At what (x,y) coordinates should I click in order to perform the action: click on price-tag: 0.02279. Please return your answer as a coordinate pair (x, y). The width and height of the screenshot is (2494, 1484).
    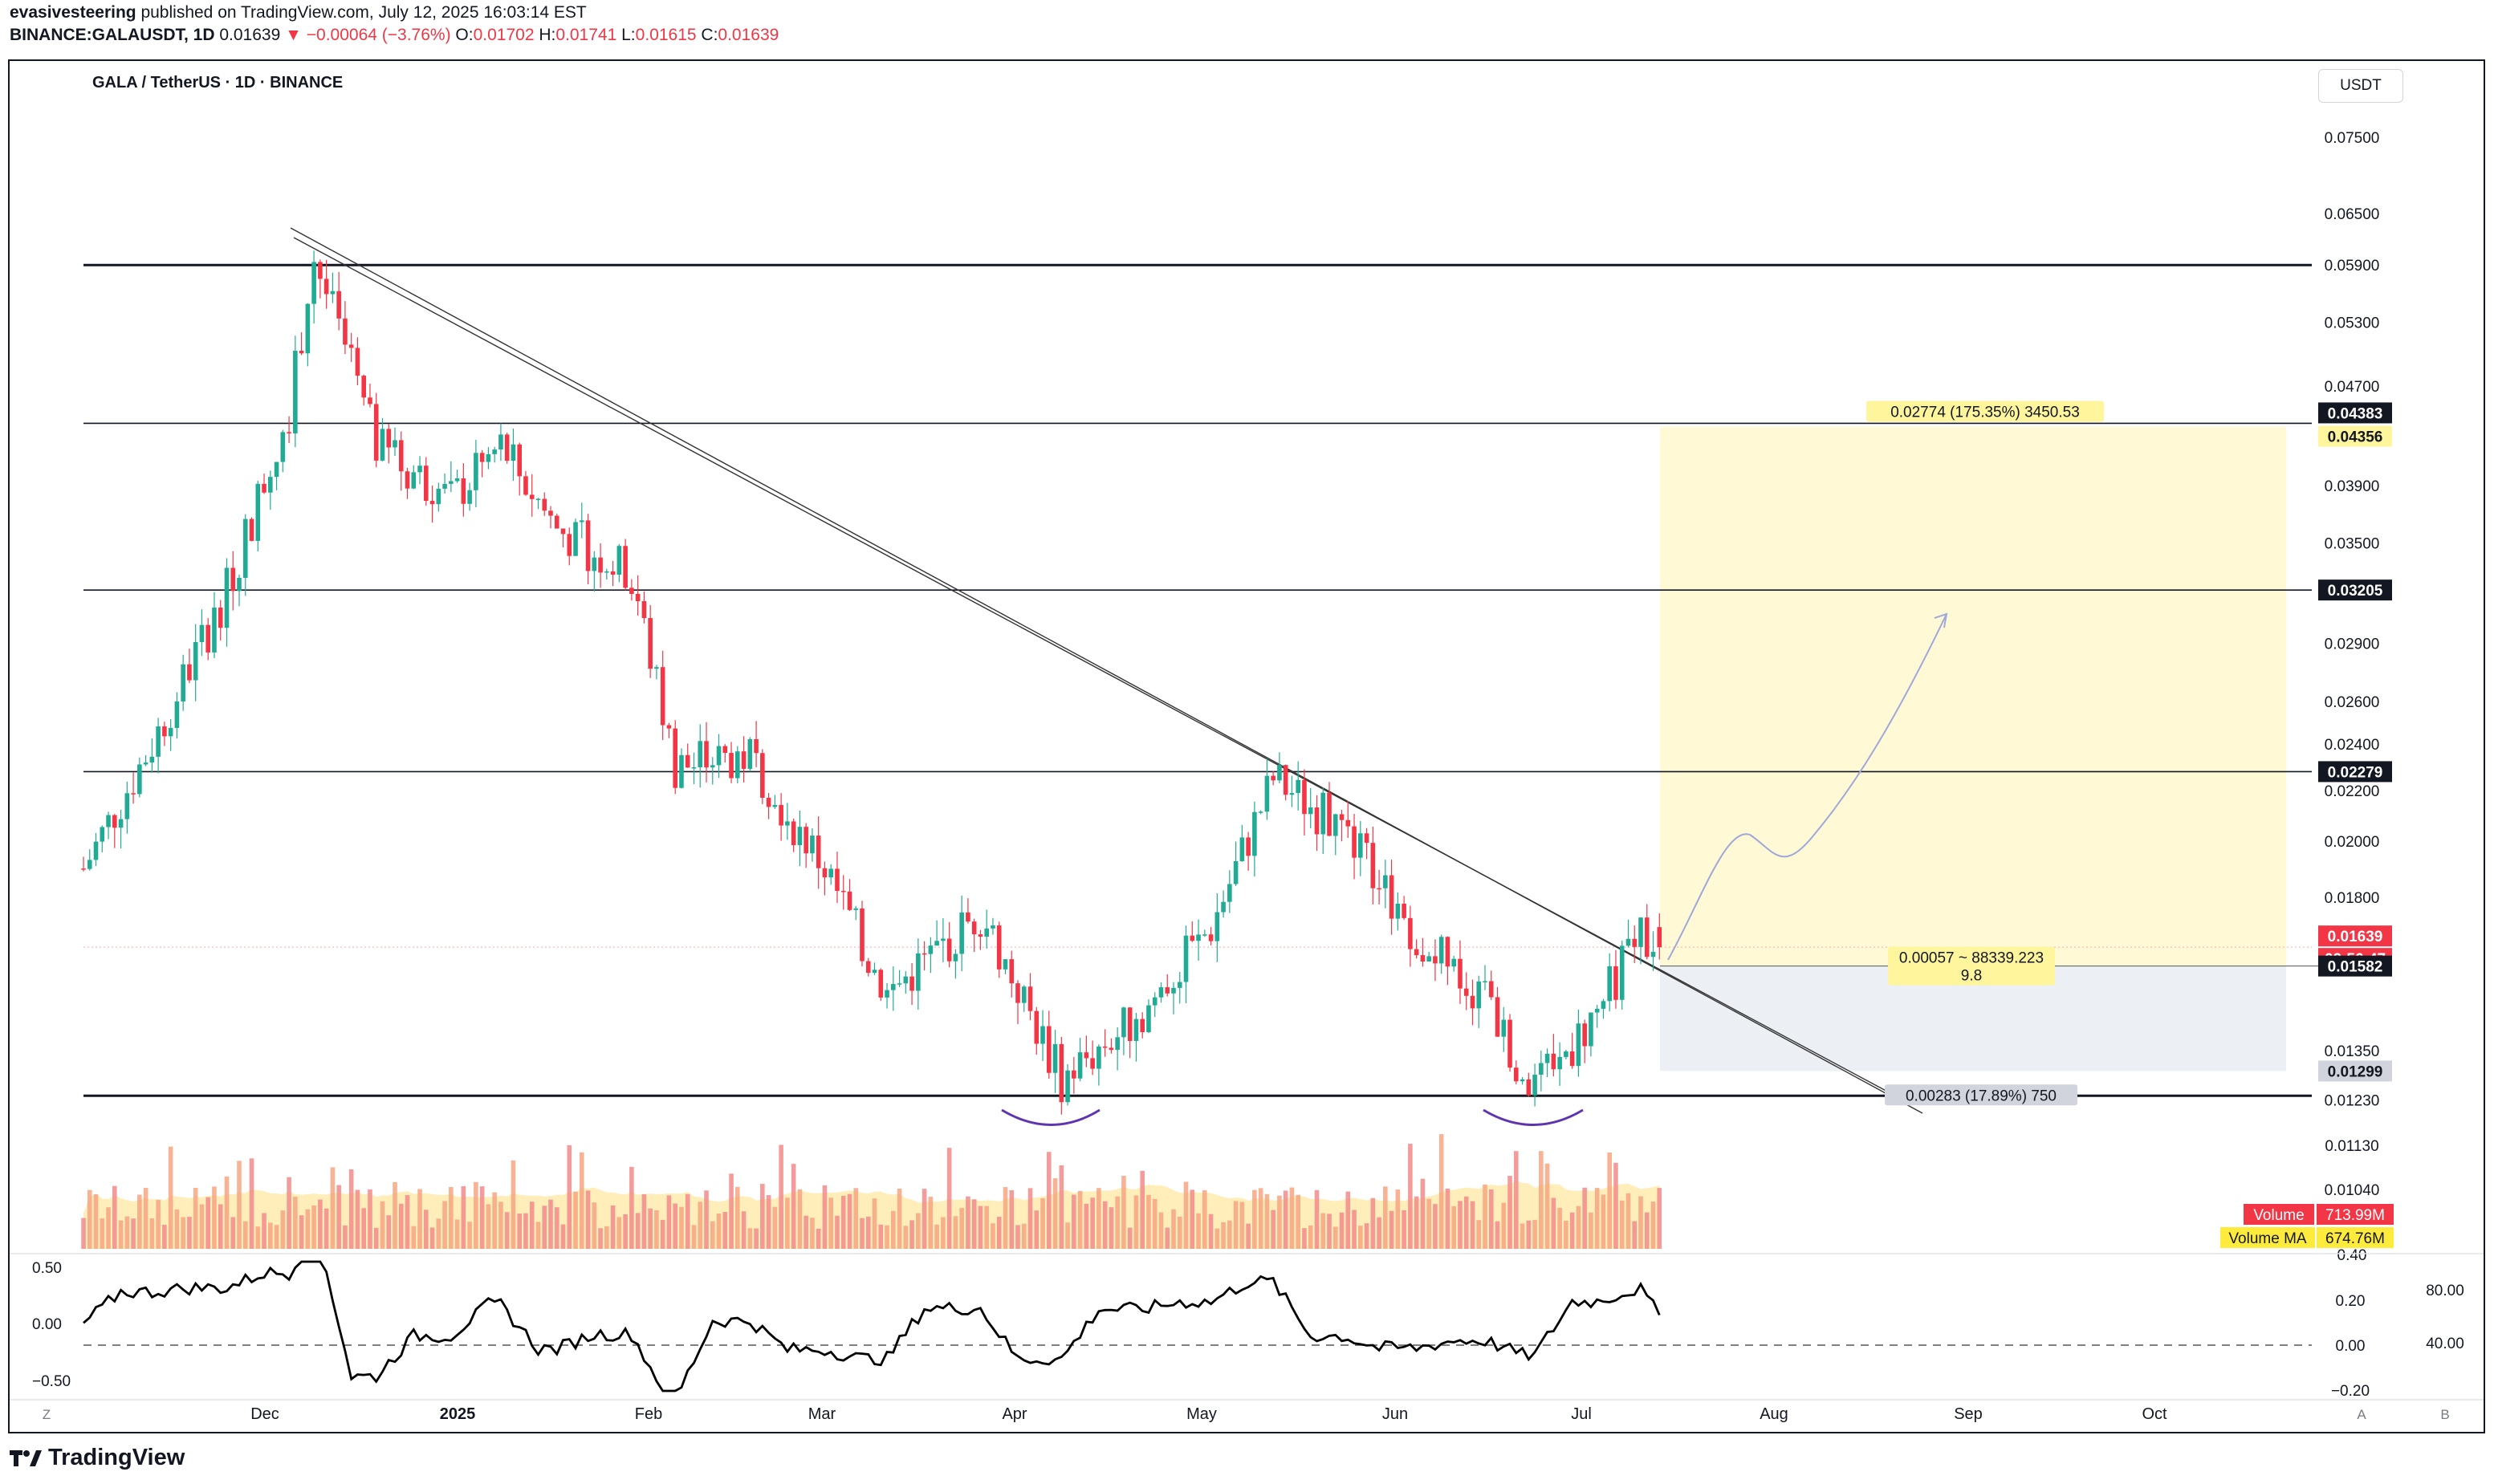
    Looking at the image, I should click on (2355, 772).